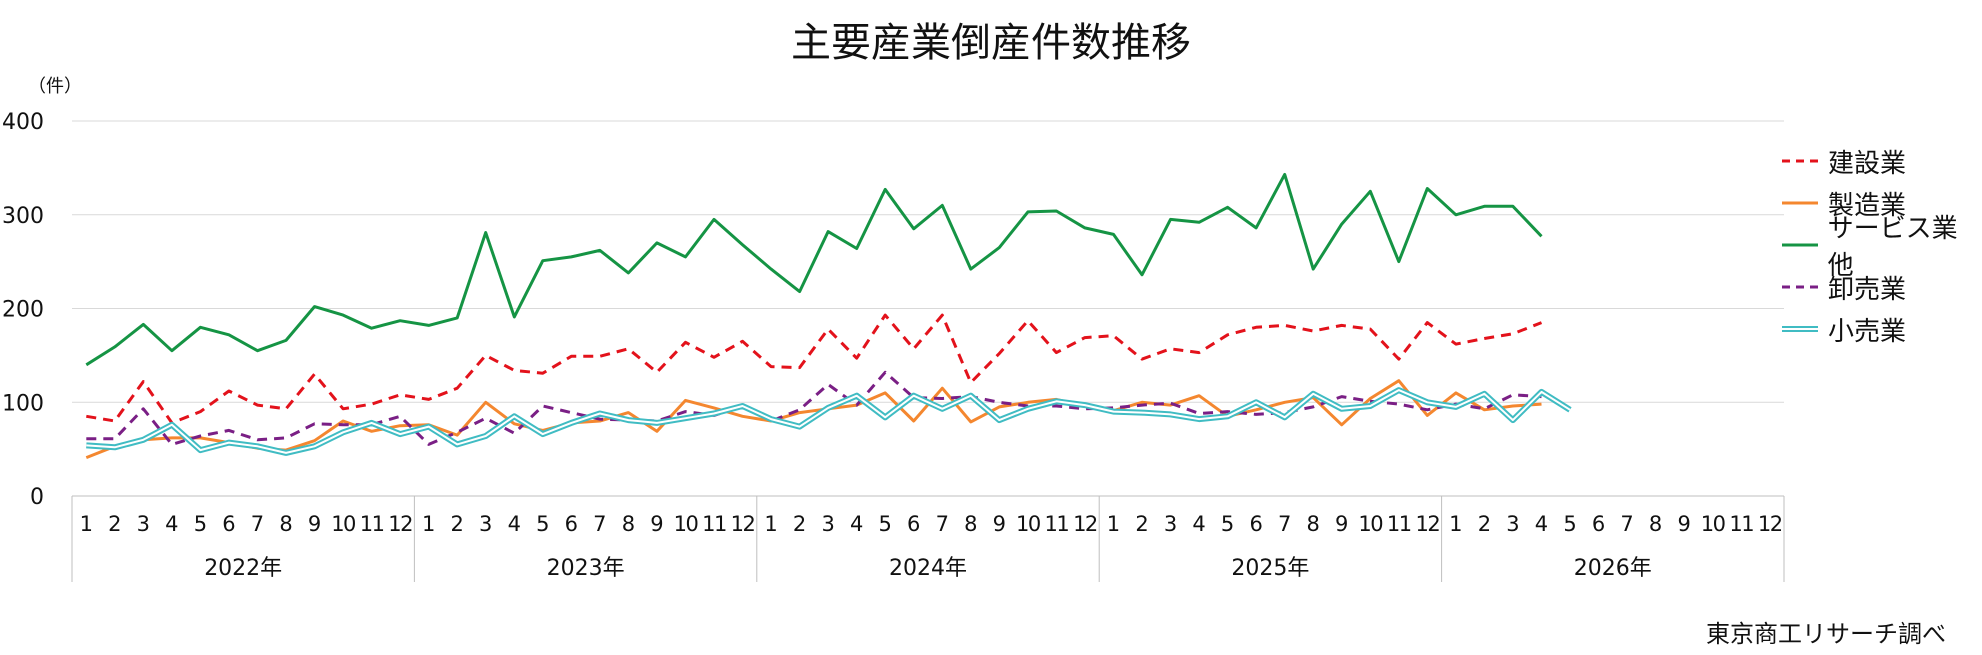 The height and width of the screenshot is (655, 1982). What do you see at coordinates (37, 497) in the screenshot?
I see `y-tick-label: 0` at bounding box center [37, 497].